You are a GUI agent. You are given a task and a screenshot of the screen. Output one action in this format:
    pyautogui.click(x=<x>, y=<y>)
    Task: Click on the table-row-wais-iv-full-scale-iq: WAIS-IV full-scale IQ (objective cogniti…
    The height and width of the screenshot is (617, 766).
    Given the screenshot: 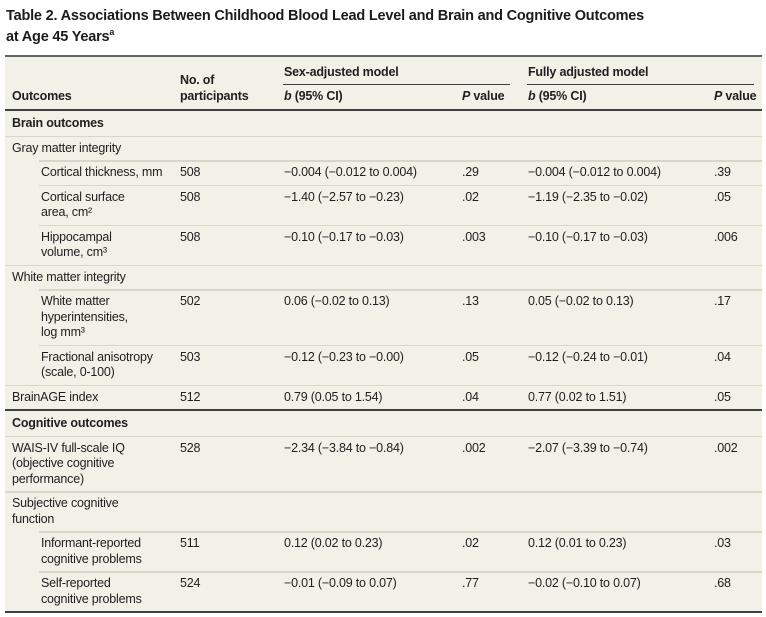 What is the action you would take?
    pyautogui.click(x=383, y=463)
    